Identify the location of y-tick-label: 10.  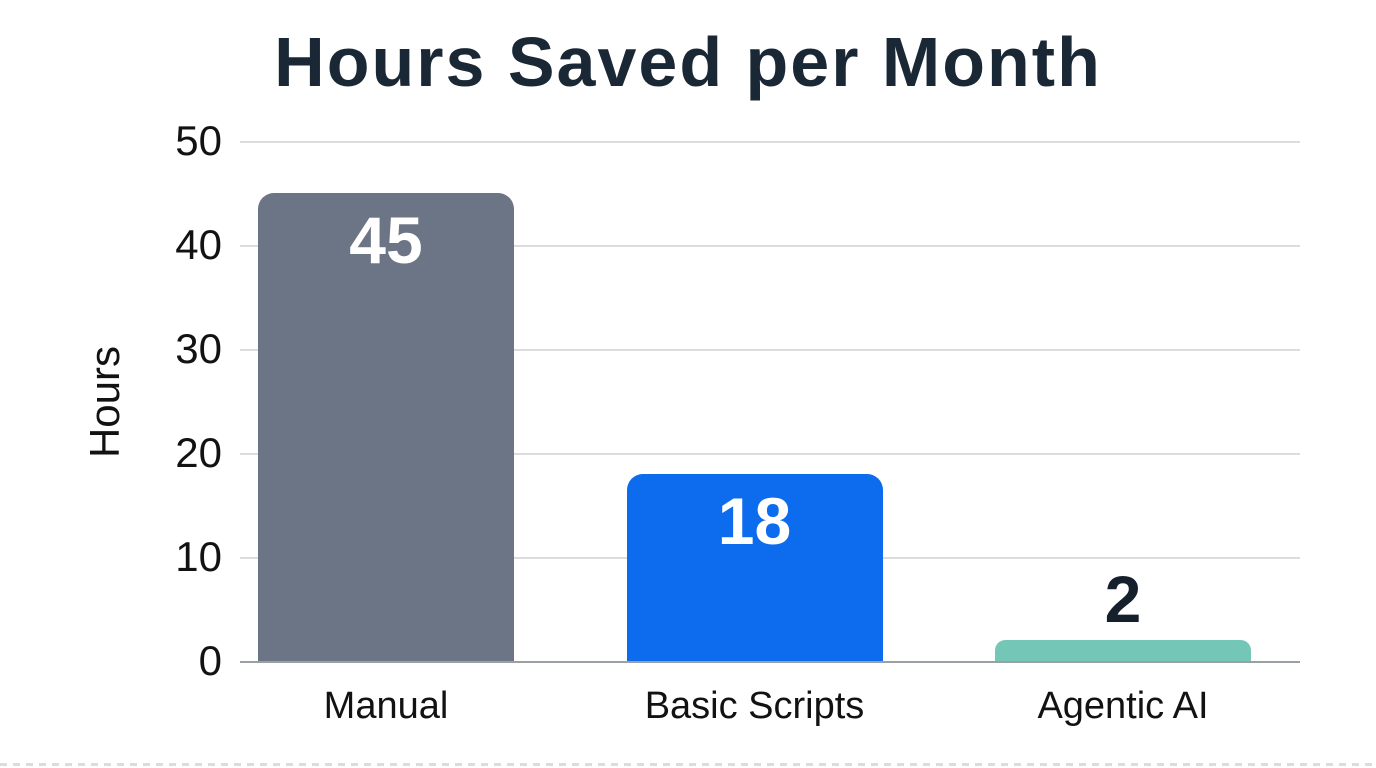
(198, 556).